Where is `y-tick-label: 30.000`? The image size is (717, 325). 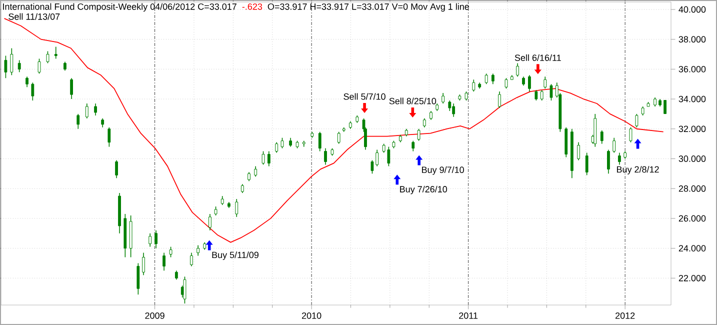 y-tick-label: 30.000 is located at coordinates (692, 159).